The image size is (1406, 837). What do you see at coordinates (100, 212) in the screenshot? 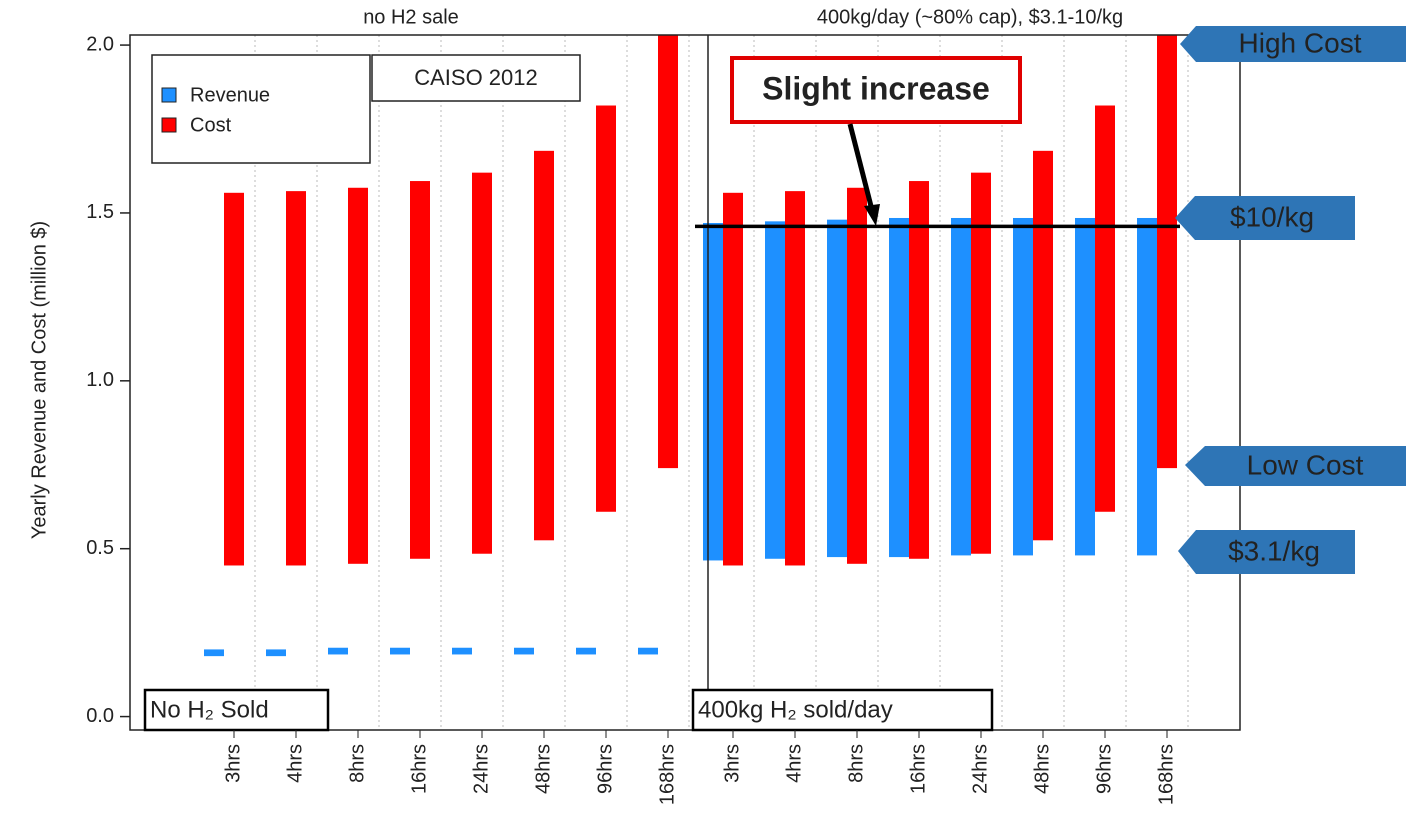
I see `y-tick-label: 1.5` at bounding box center [100, 212].